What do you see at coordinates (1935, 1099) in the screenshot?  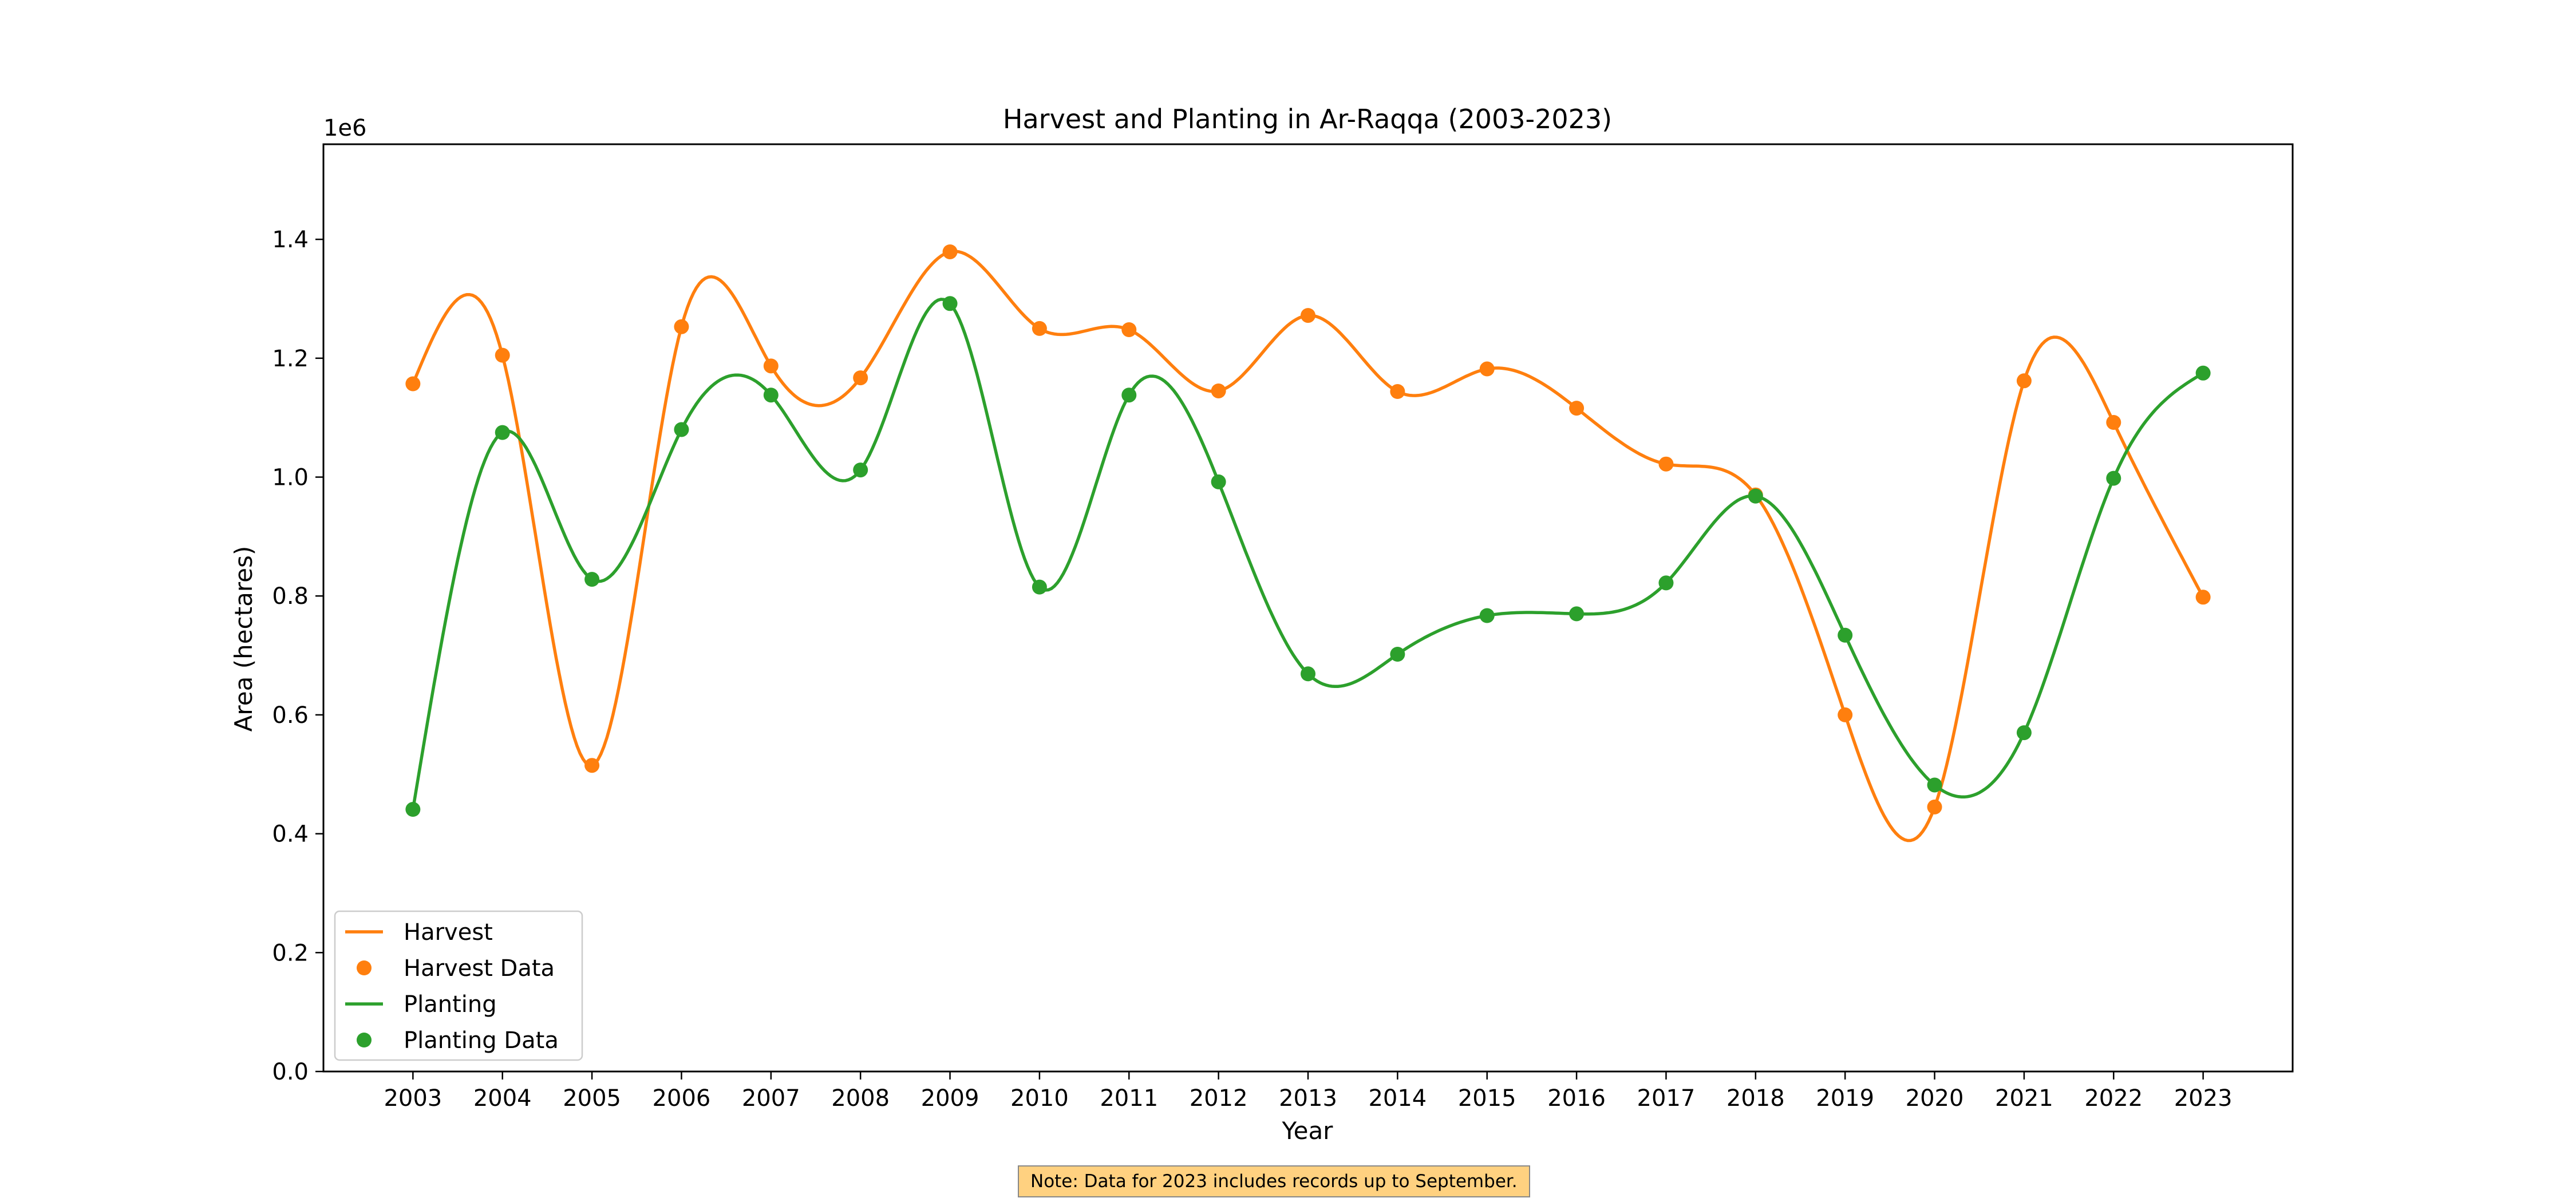 I see `x-tick-label: 2020` at bounding box center [1935, 1099].